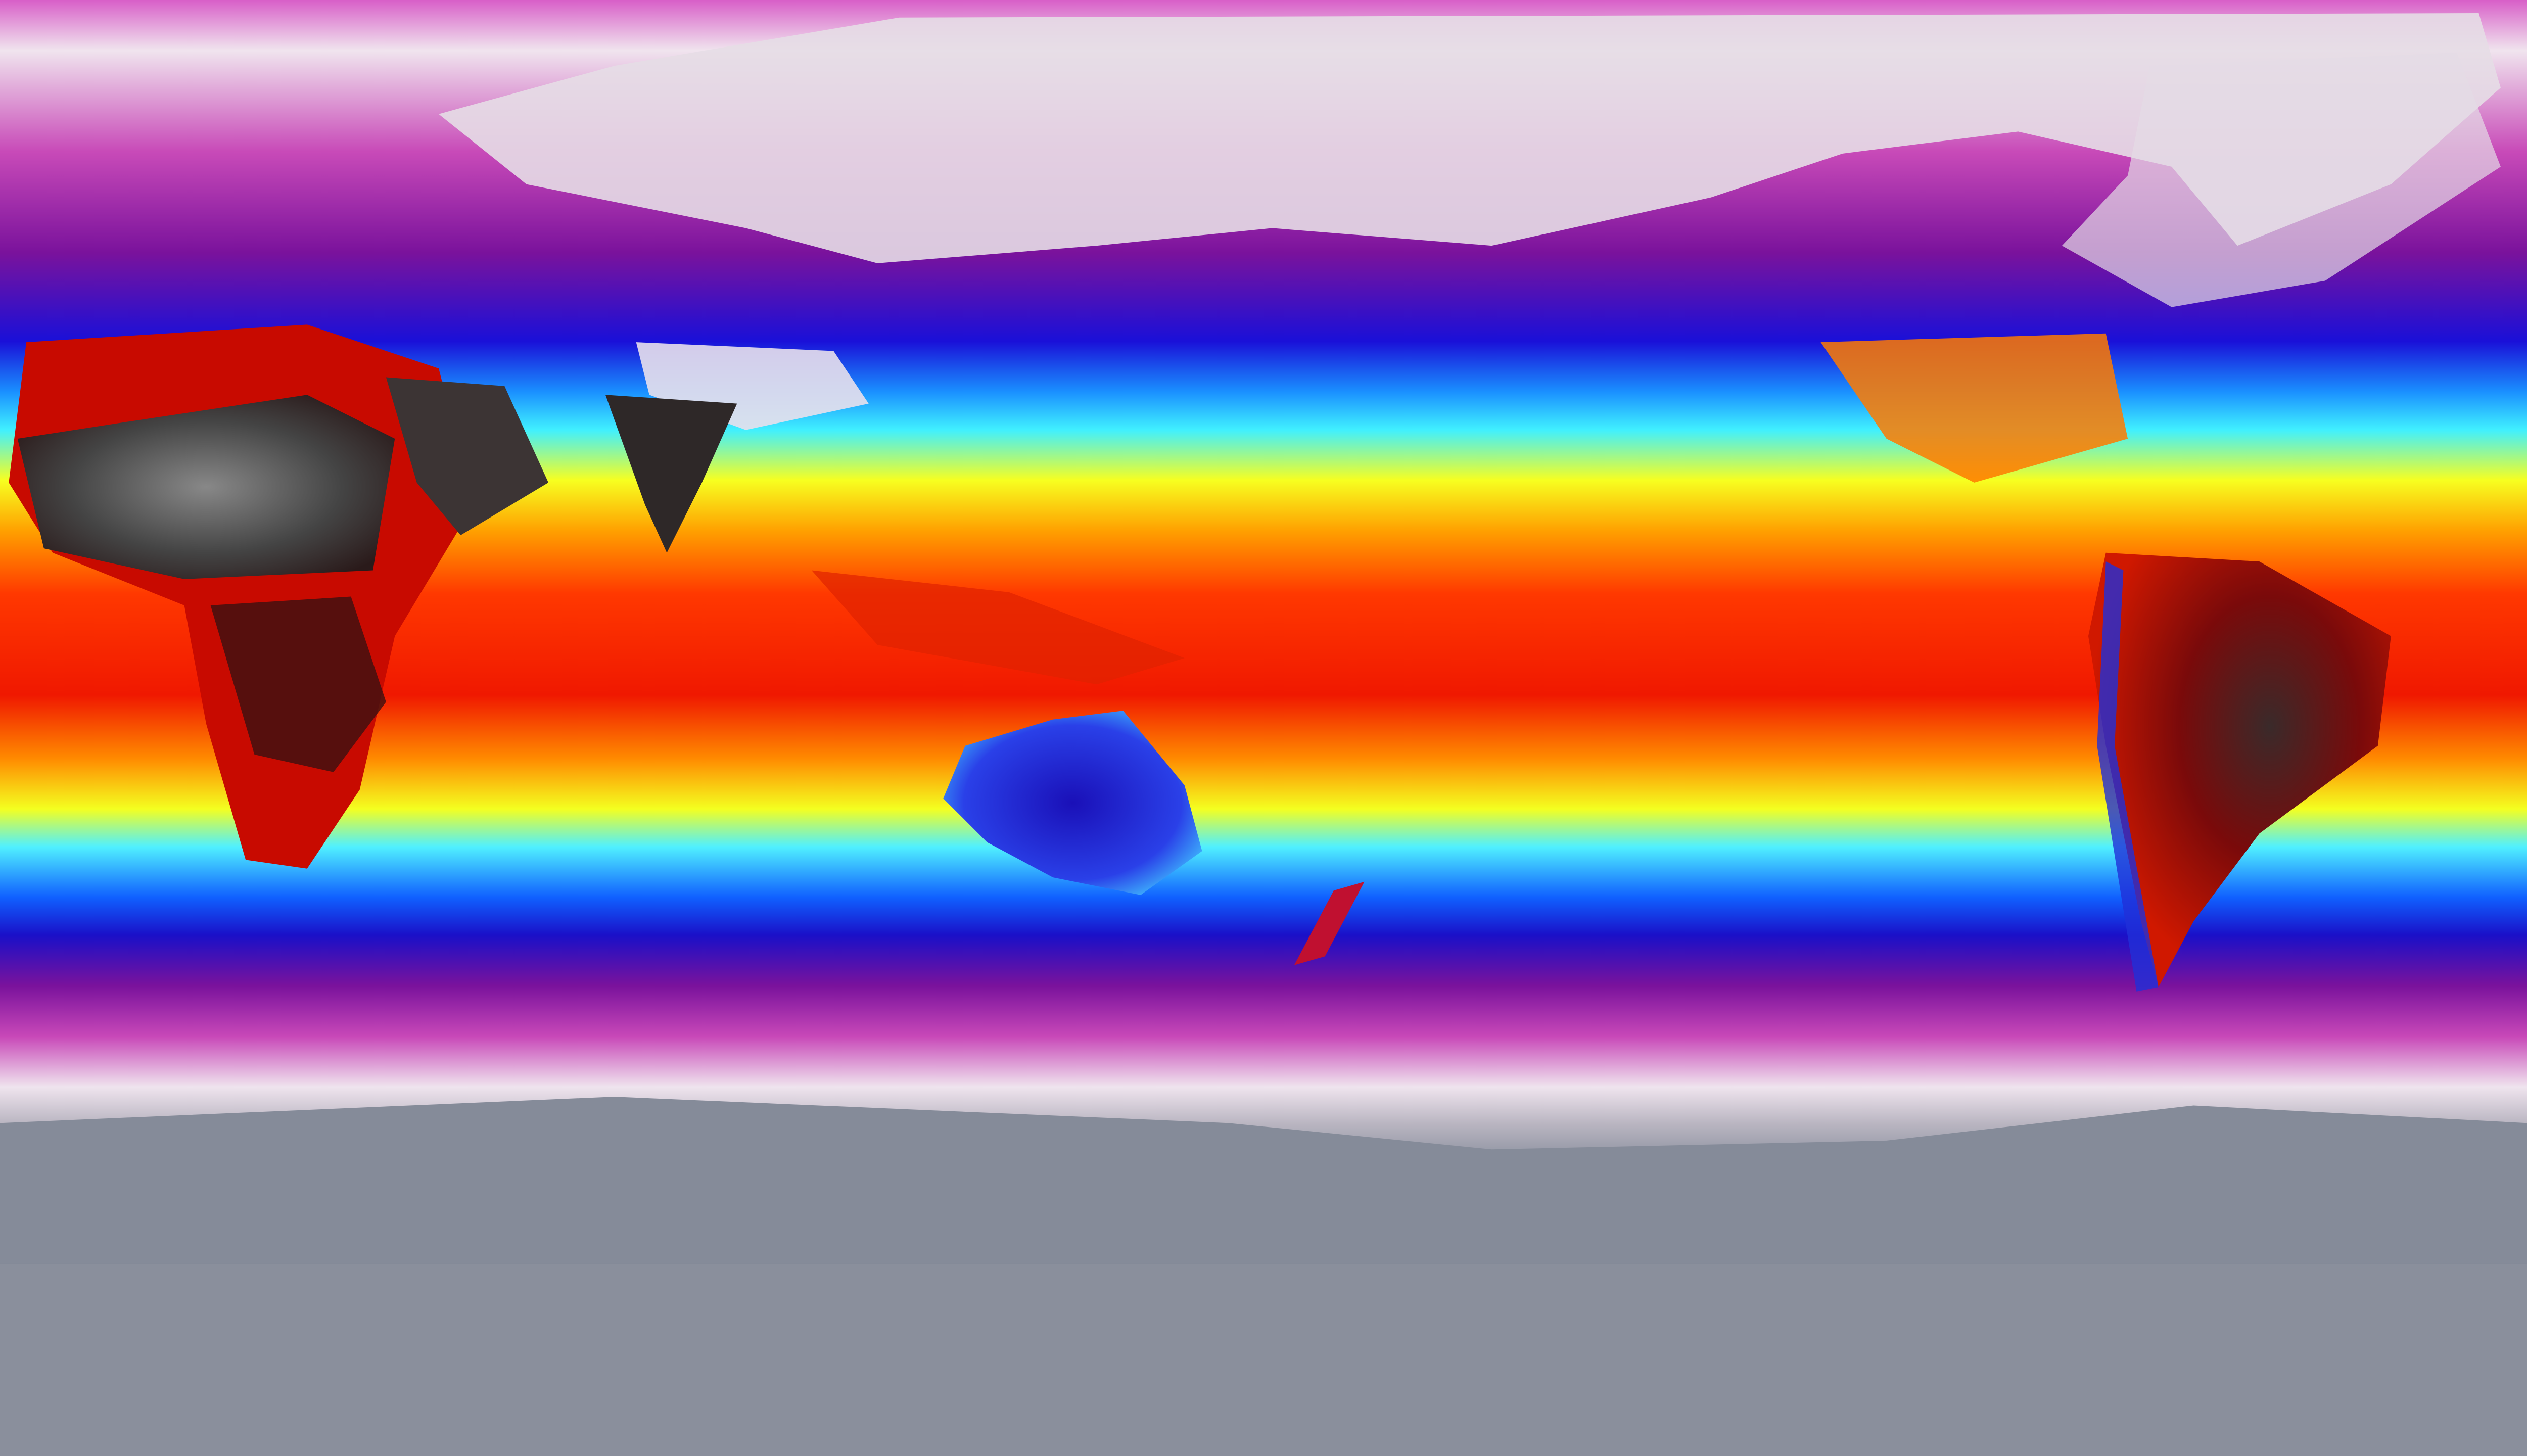 This screenshot has width=2527, height=1456. What do you see at coordinates (1072, 803) in the screenshot?
I see `australia-landmass` at bounding box center [1072, 803].